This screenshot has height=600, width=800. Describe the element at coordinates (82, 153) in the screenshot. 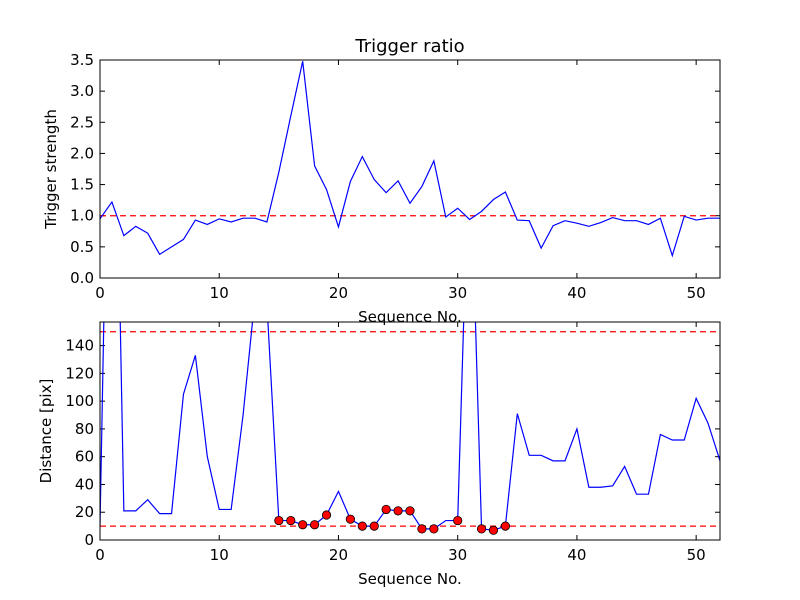

I see `y-tick-label: 2.0` at that location.